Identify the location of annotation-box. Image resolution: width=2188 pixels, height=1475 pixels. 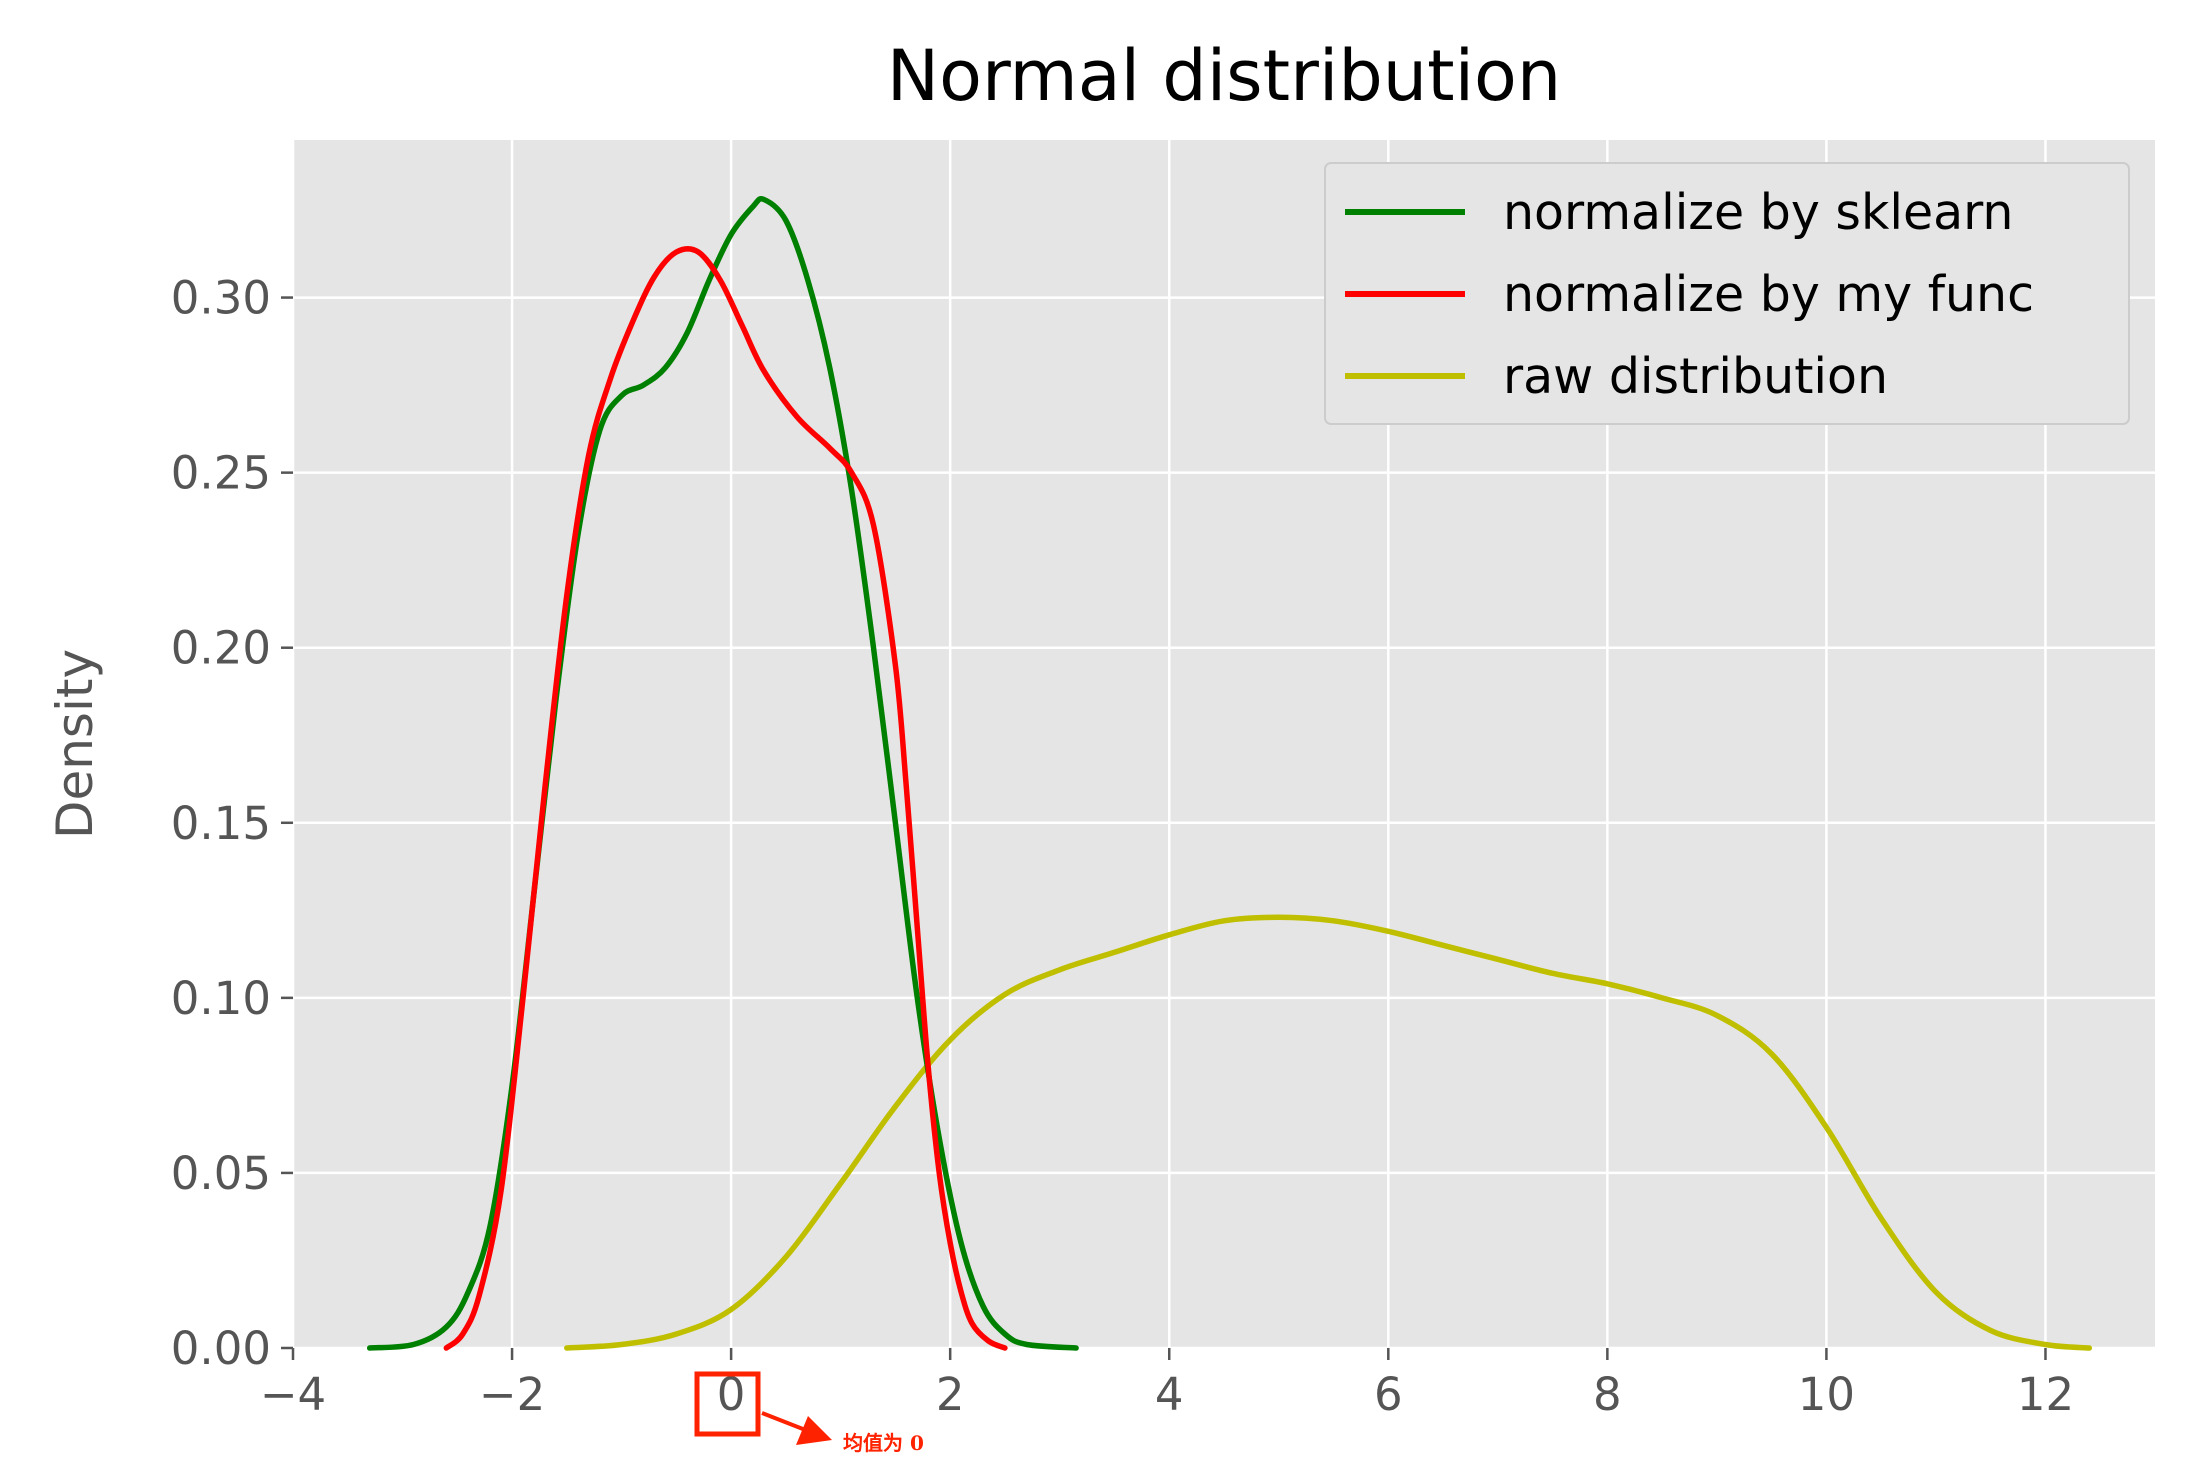
(727, 1404).